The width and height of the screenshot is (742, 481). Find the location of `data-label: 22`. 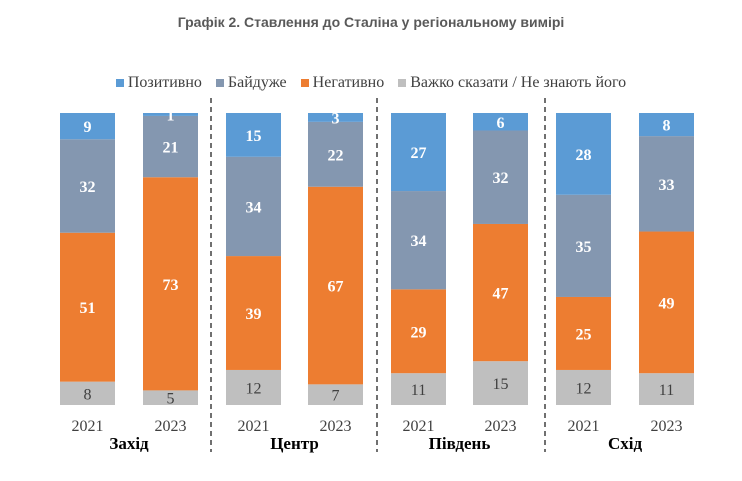

data-label: 22 is located at coordinates (336, 155).